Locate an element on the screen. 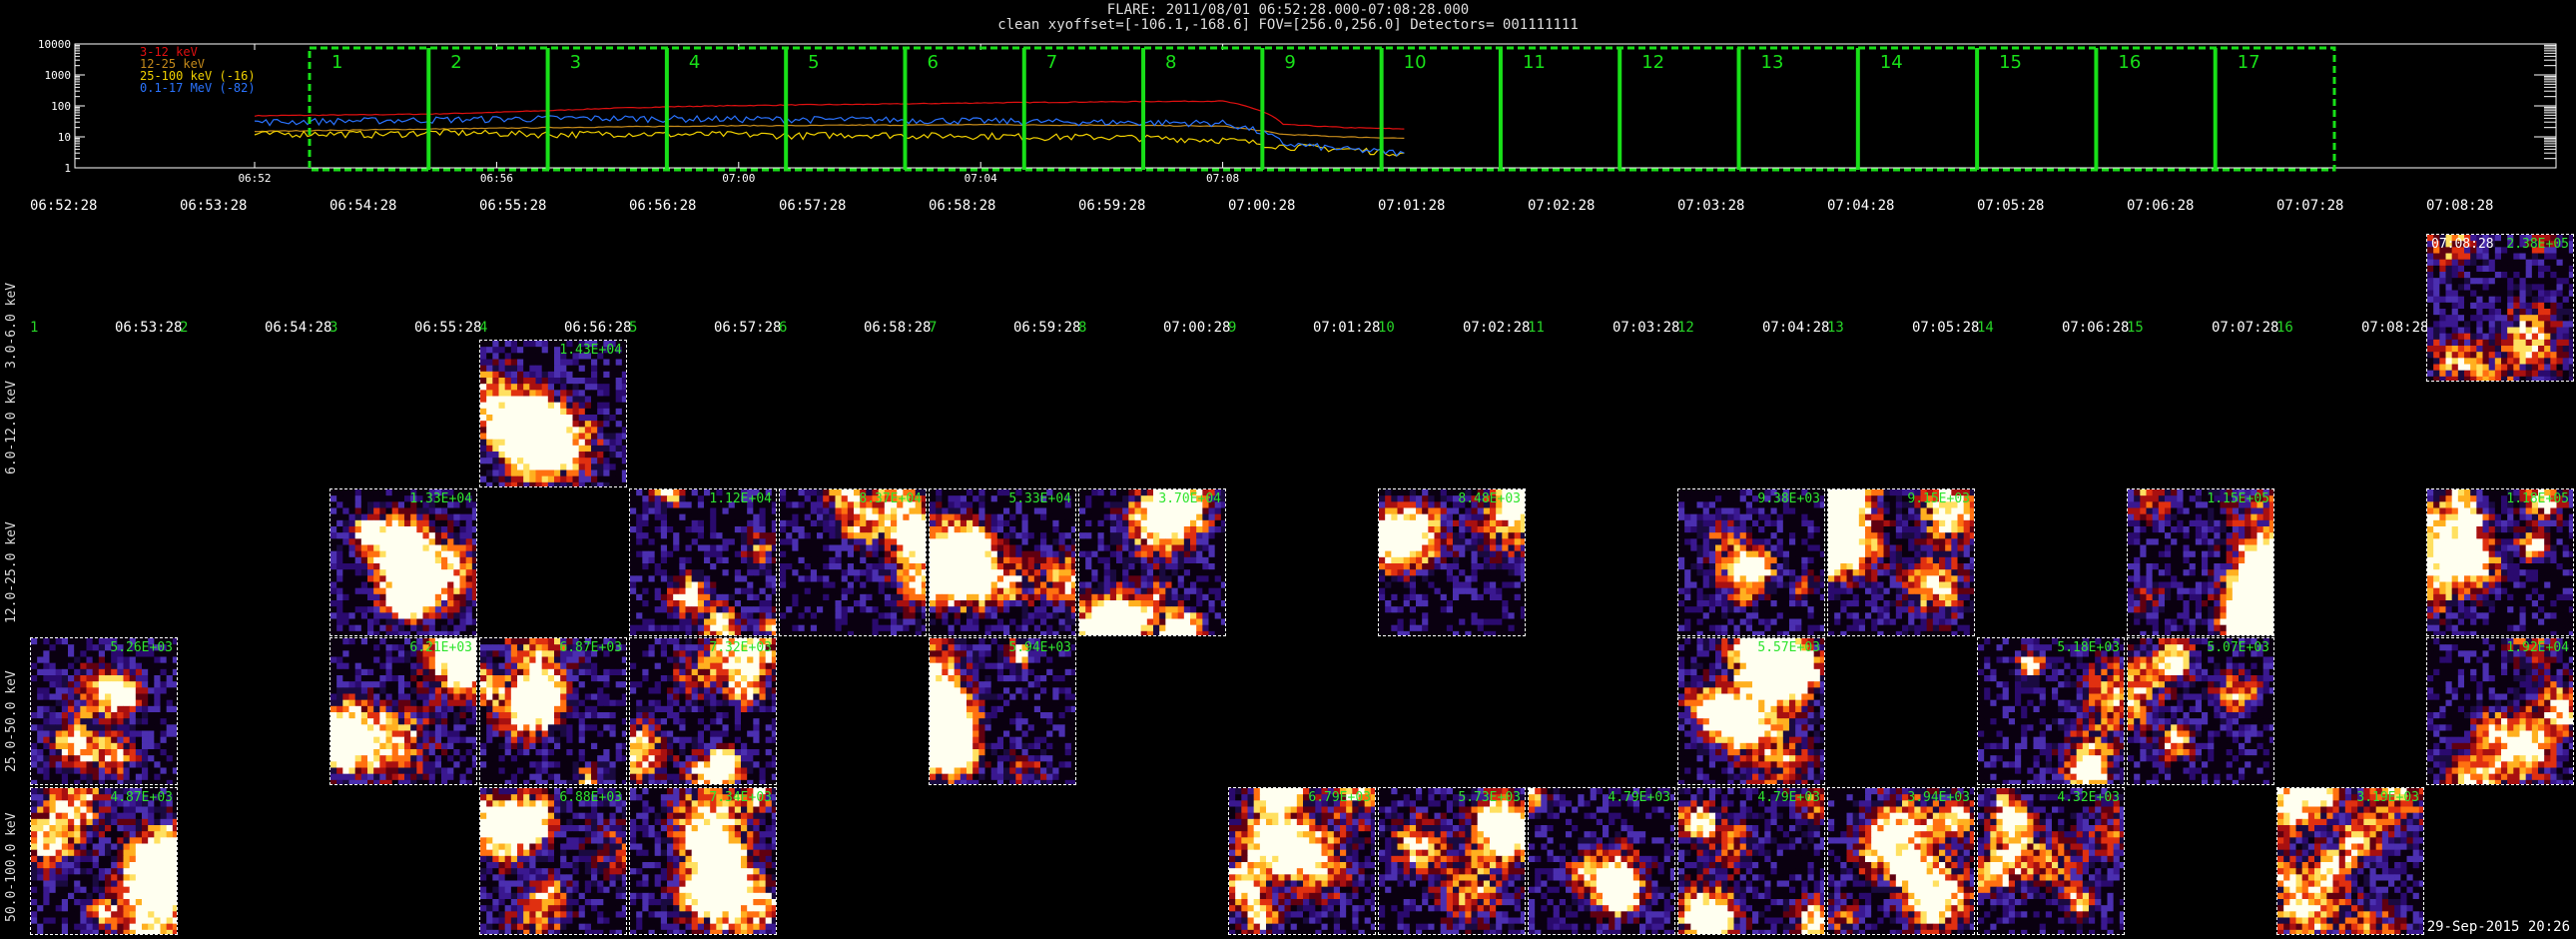  time-label: 07:07:28 is located at coordinates (2245, 328).